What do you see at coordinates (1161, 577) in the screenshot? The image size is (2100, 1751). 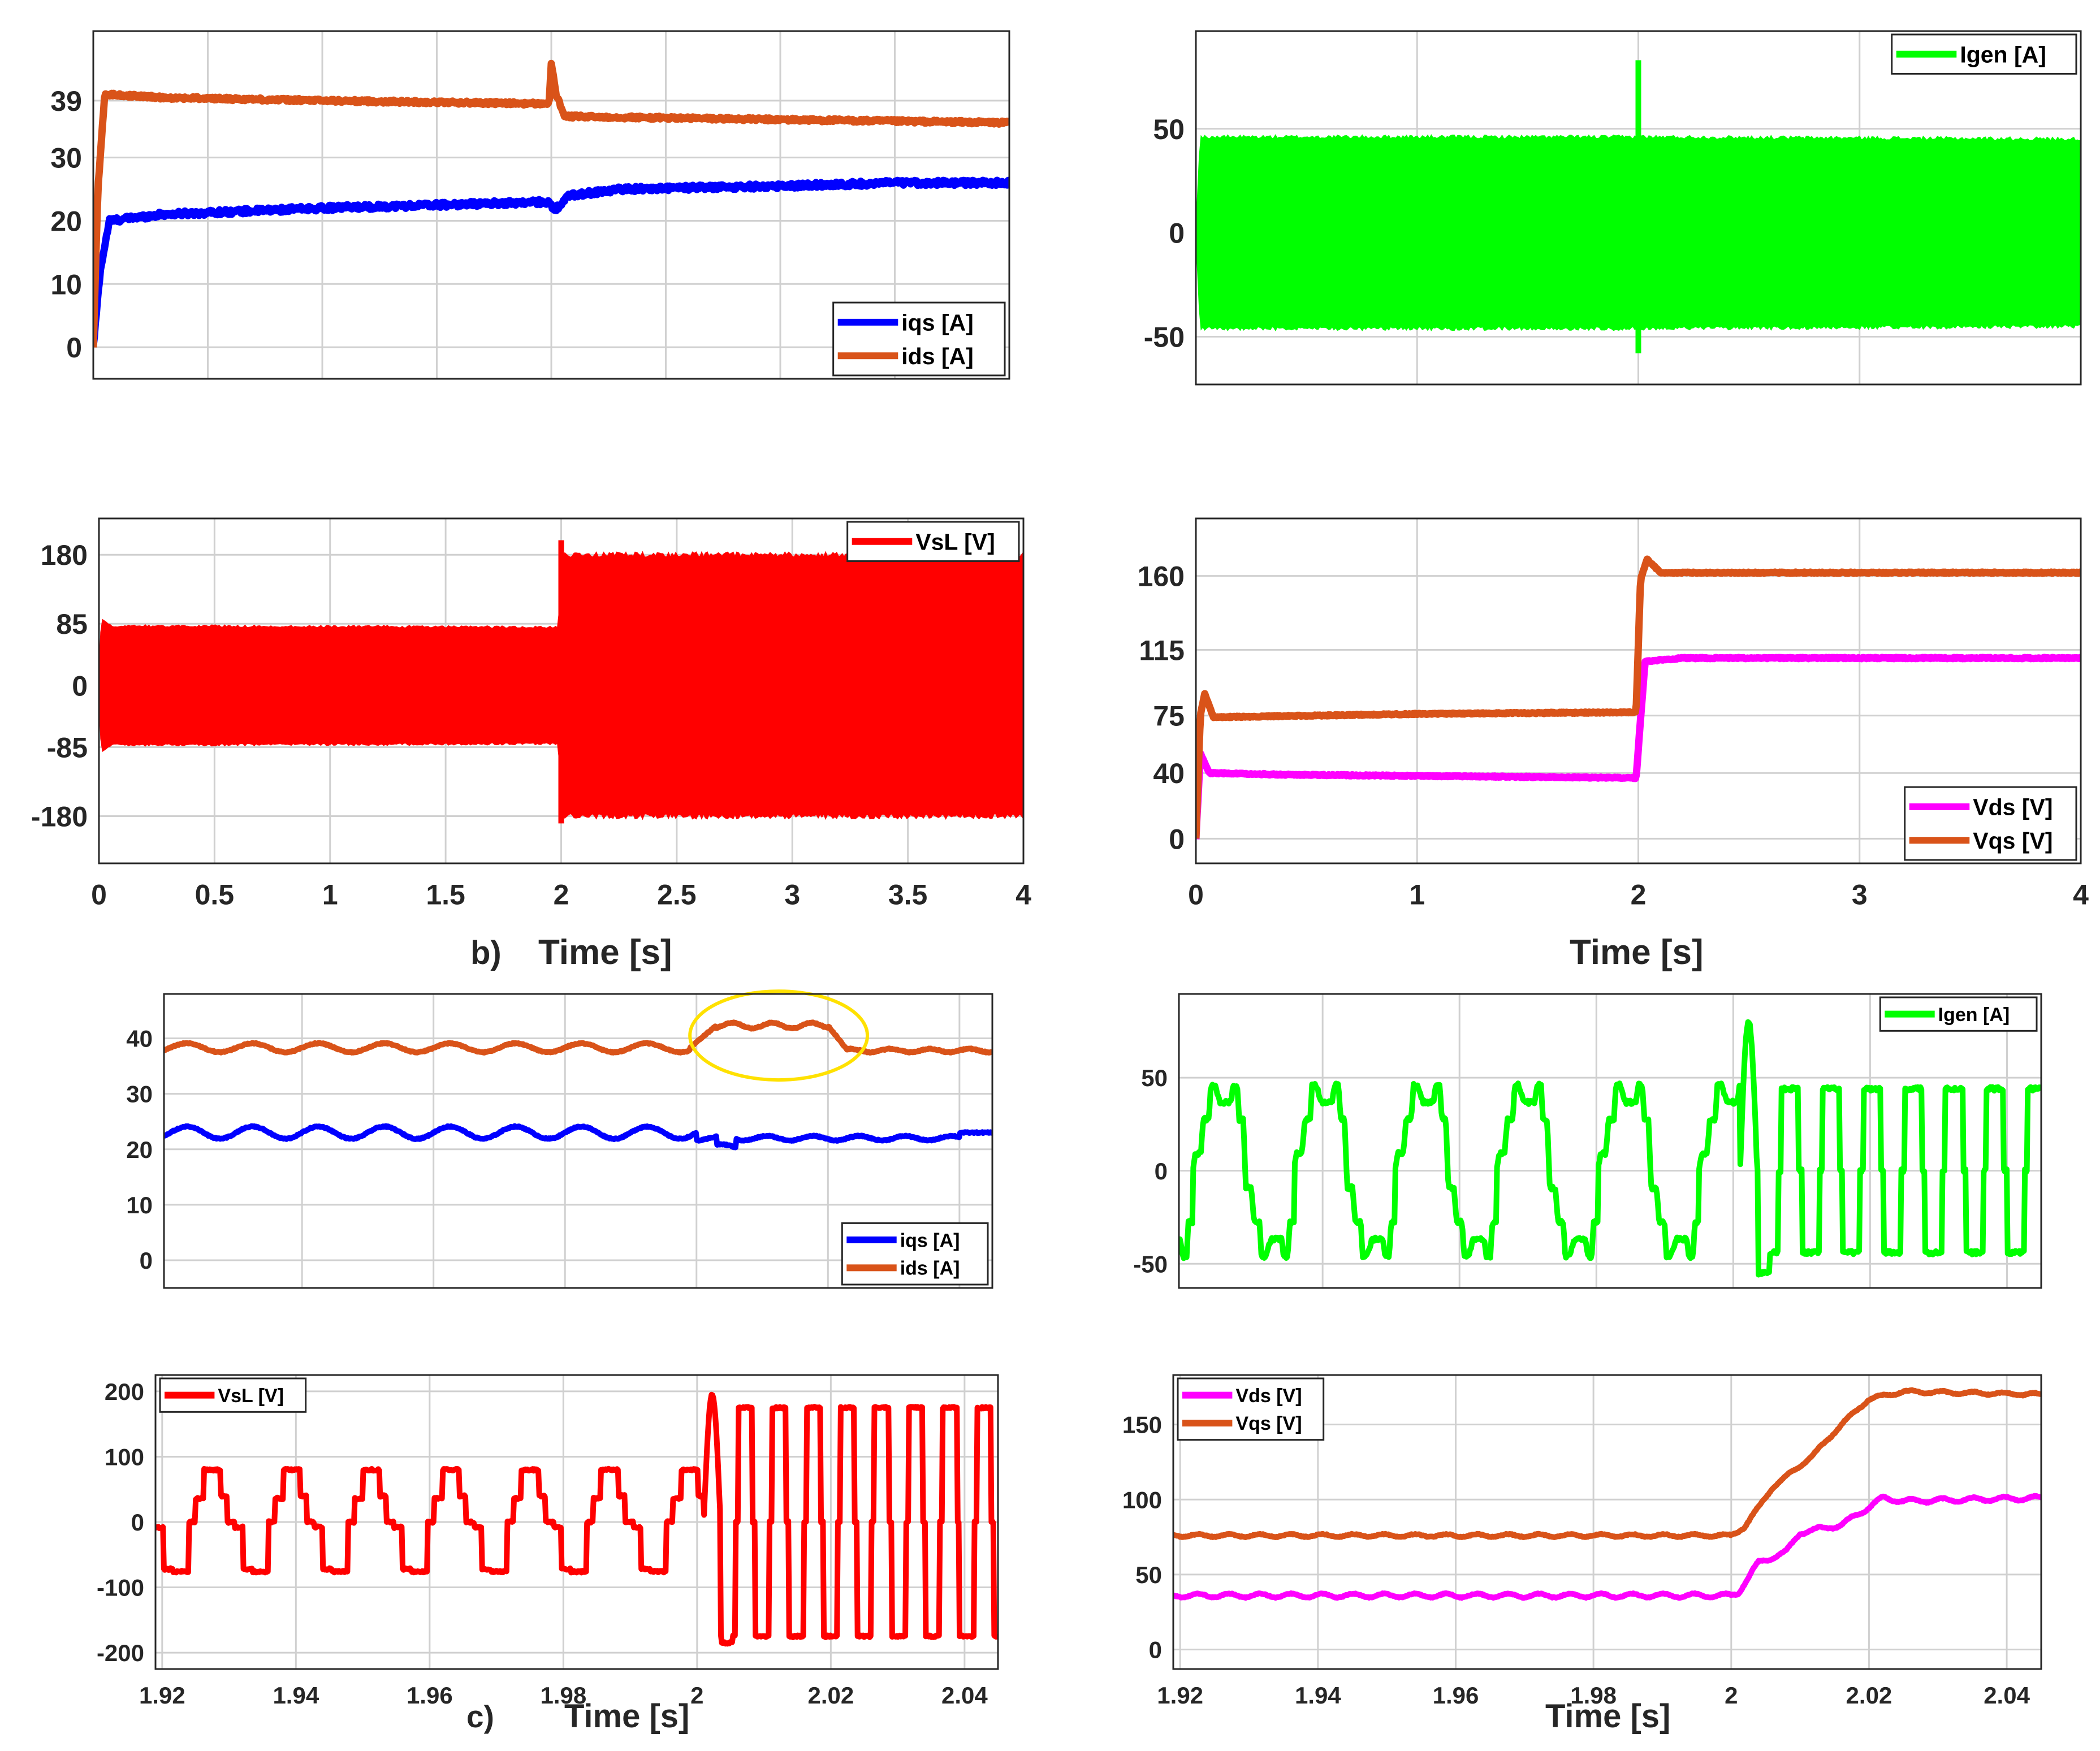 I see `ytick-label-4: 160` at bounding box center [1161, 577].